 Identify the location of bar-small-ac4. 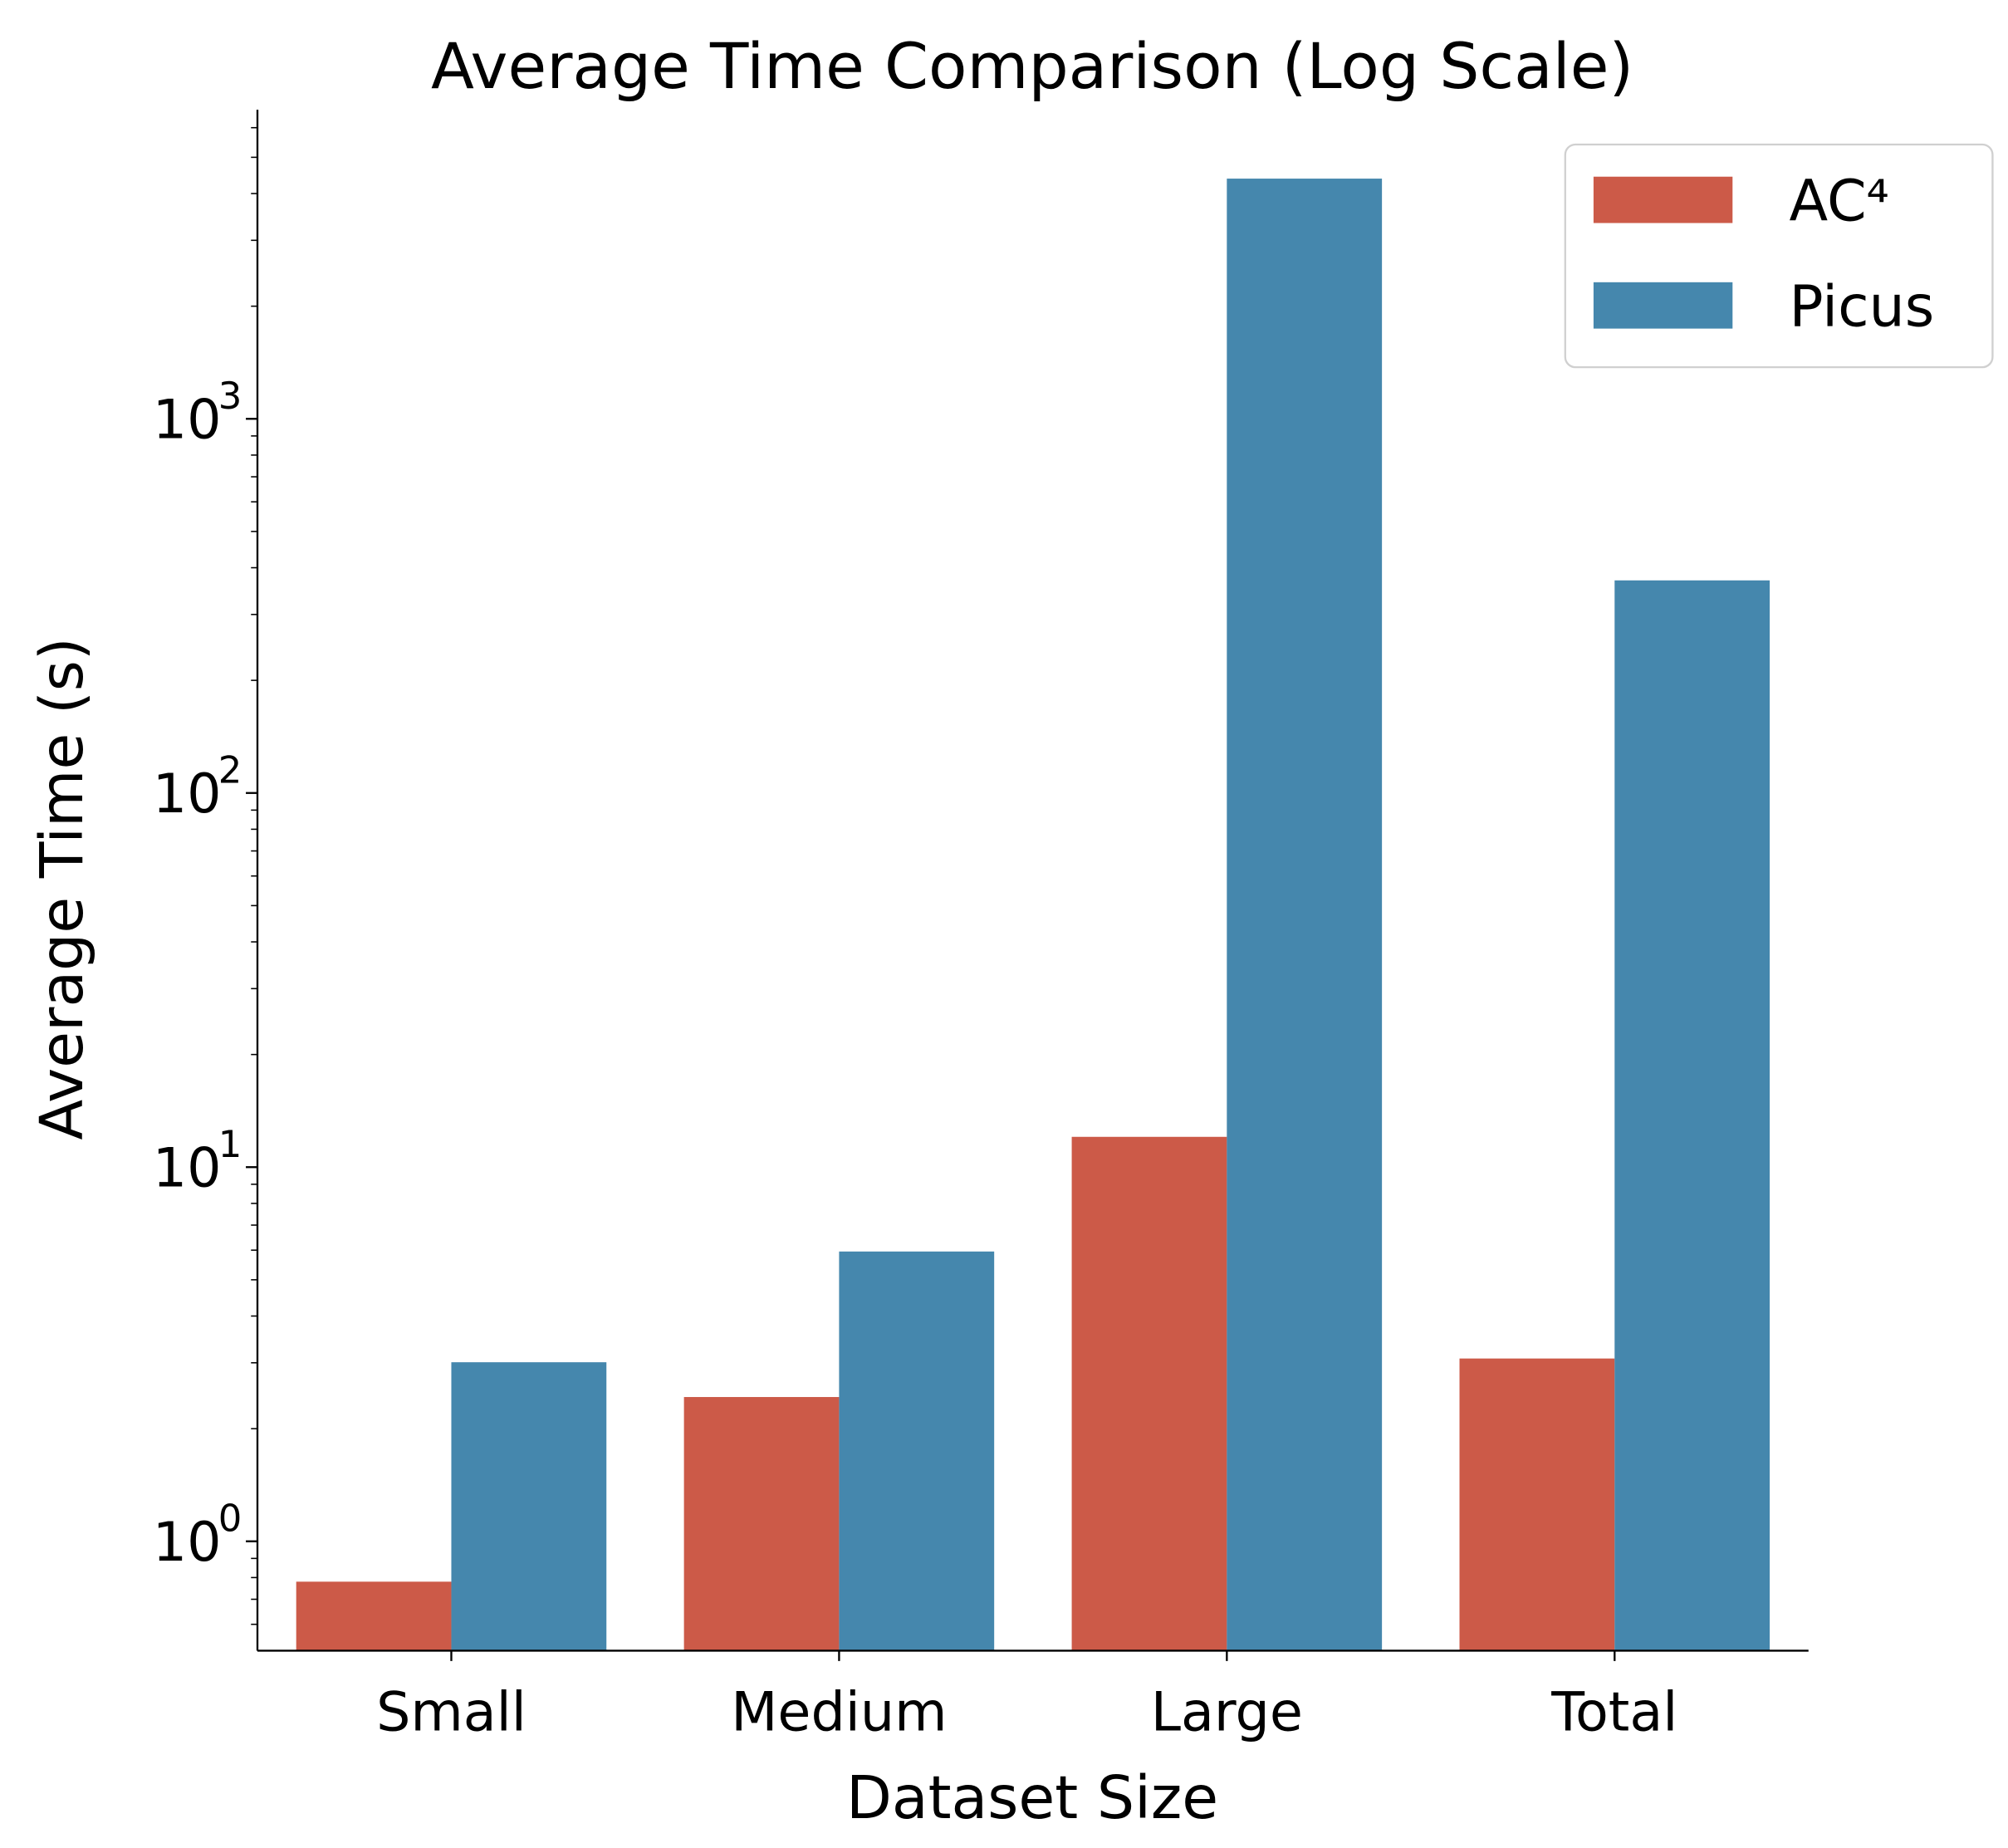
(374, 1616).